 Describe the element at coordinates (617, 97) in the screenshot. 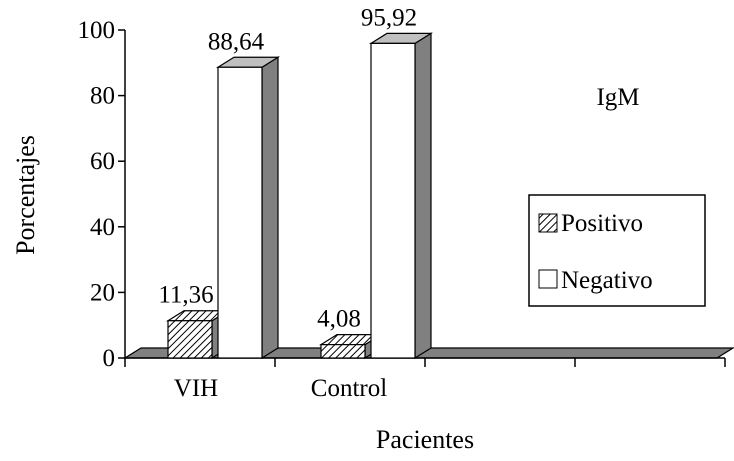

I see `chart-annotation: IgM` at that location.